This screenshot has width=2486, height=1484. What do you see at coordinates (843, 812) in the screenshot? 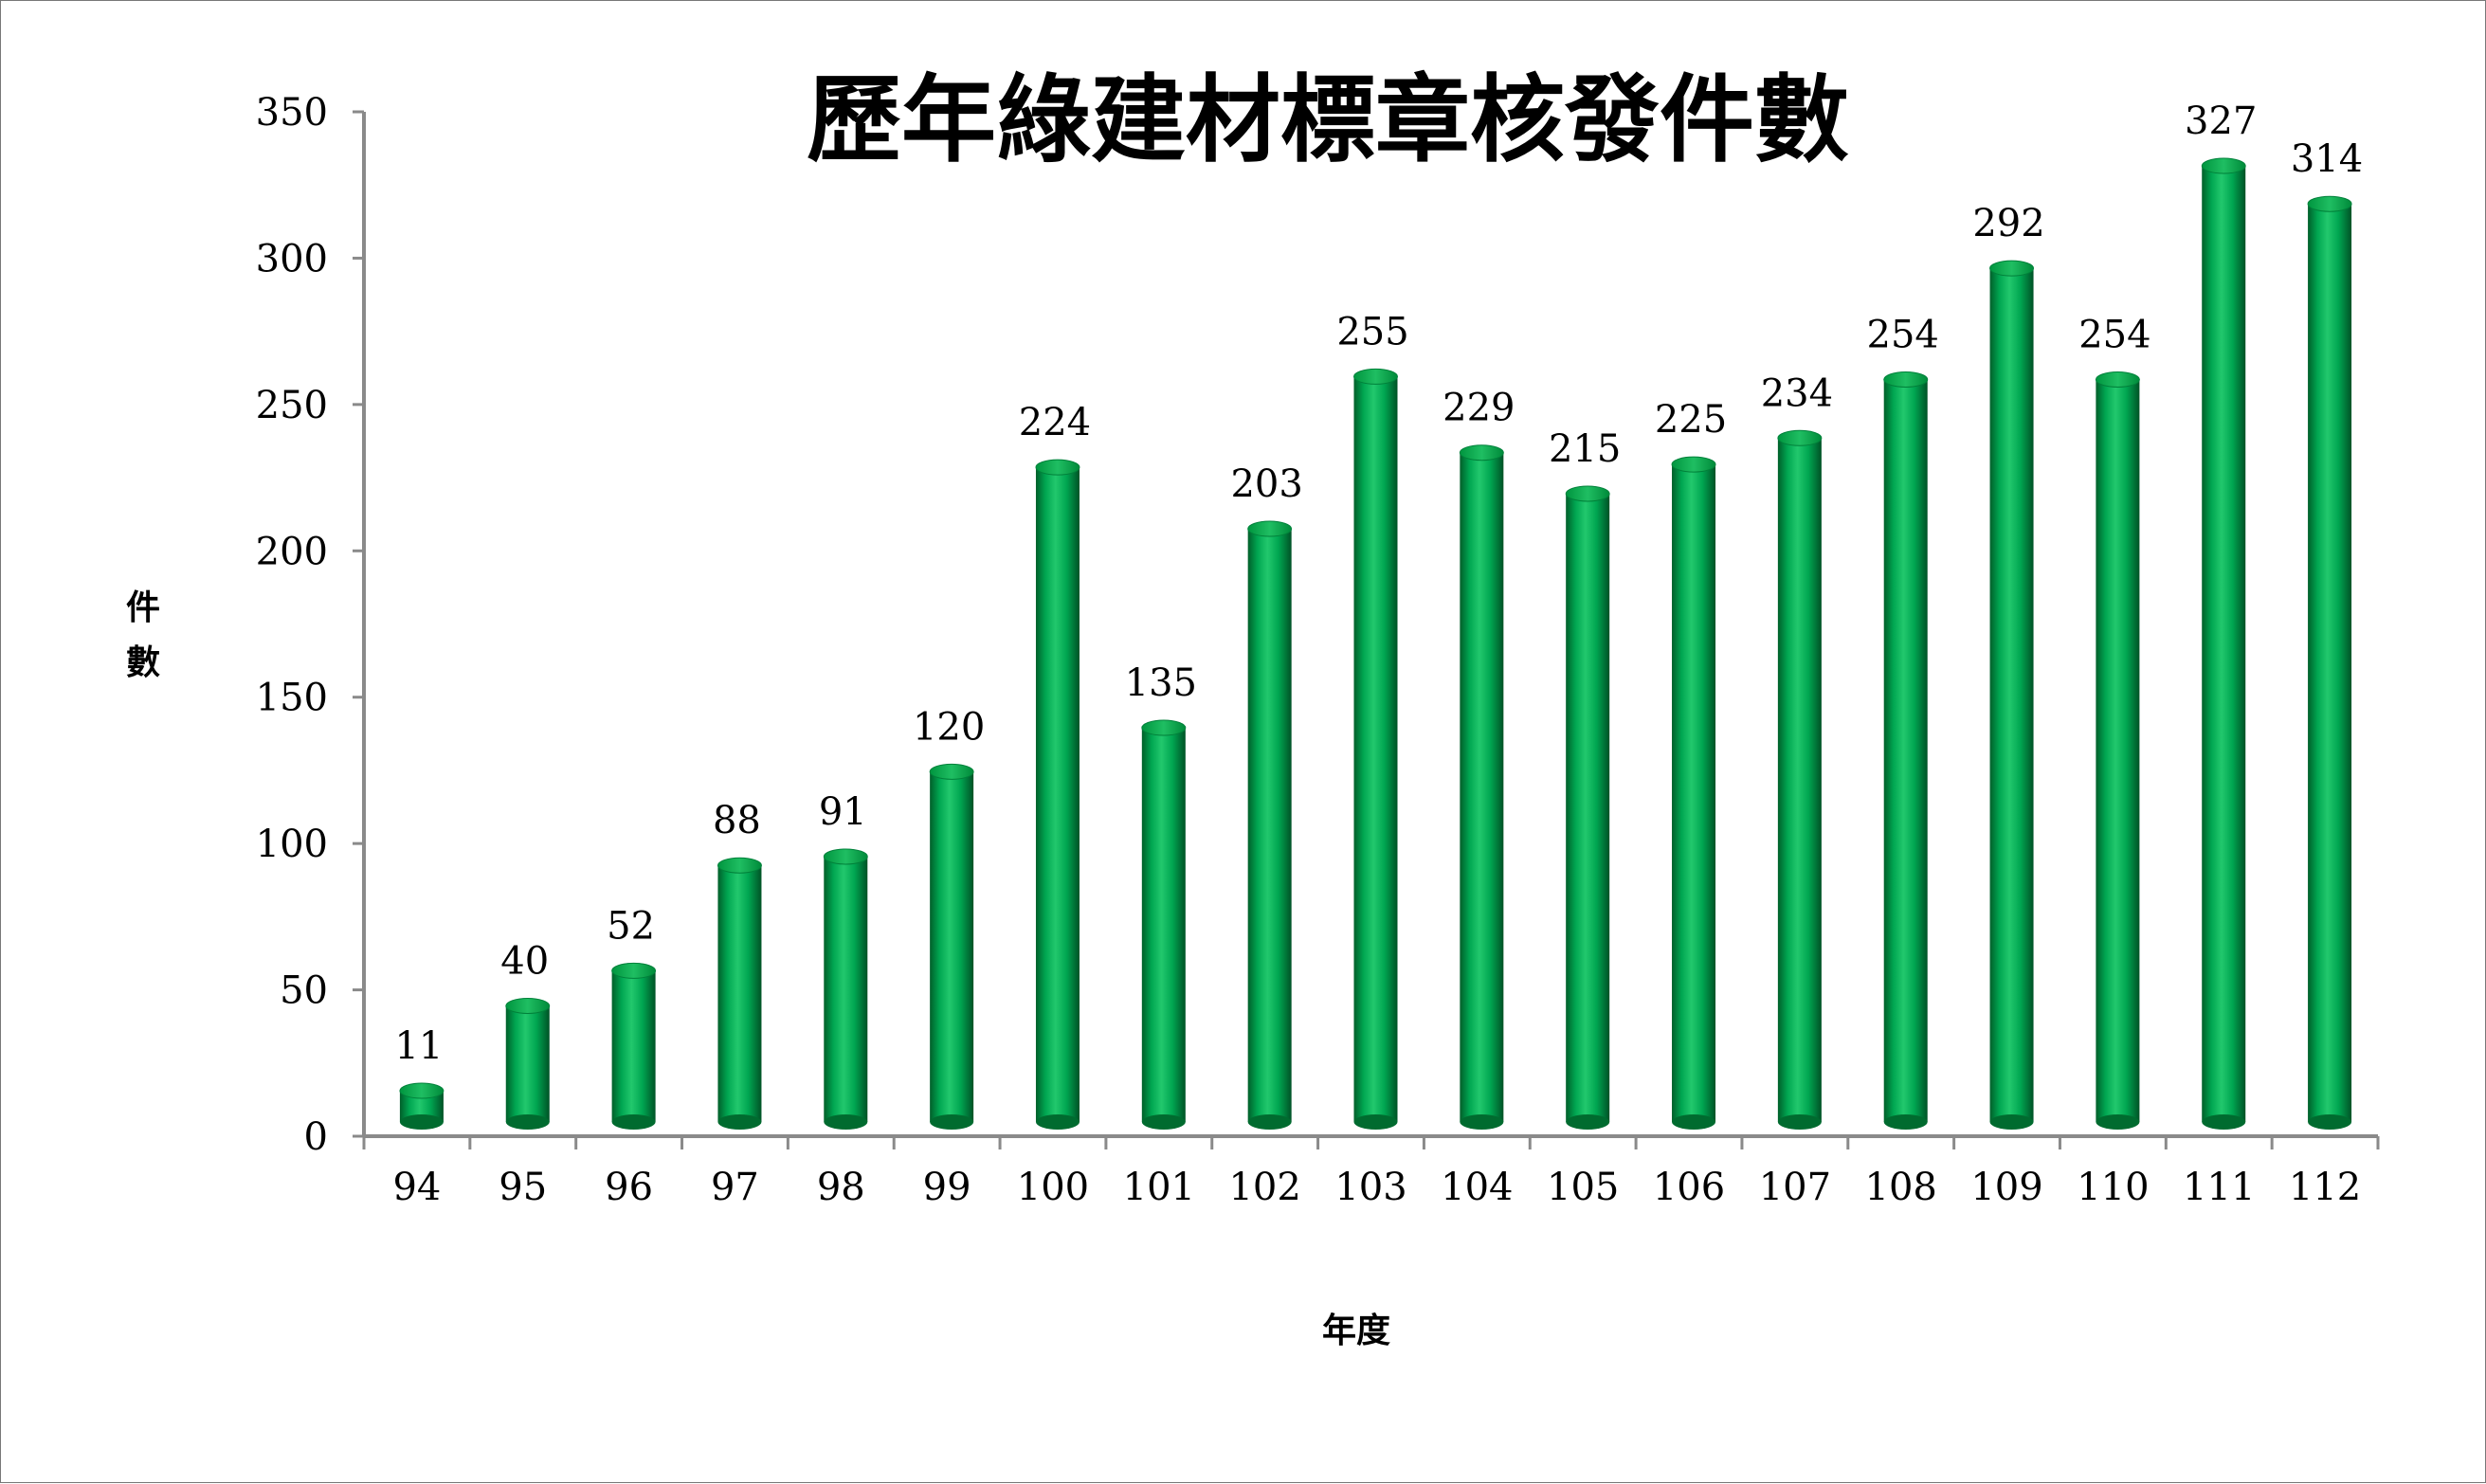
I see `data-label: 91` at bounding box center [843, 812].